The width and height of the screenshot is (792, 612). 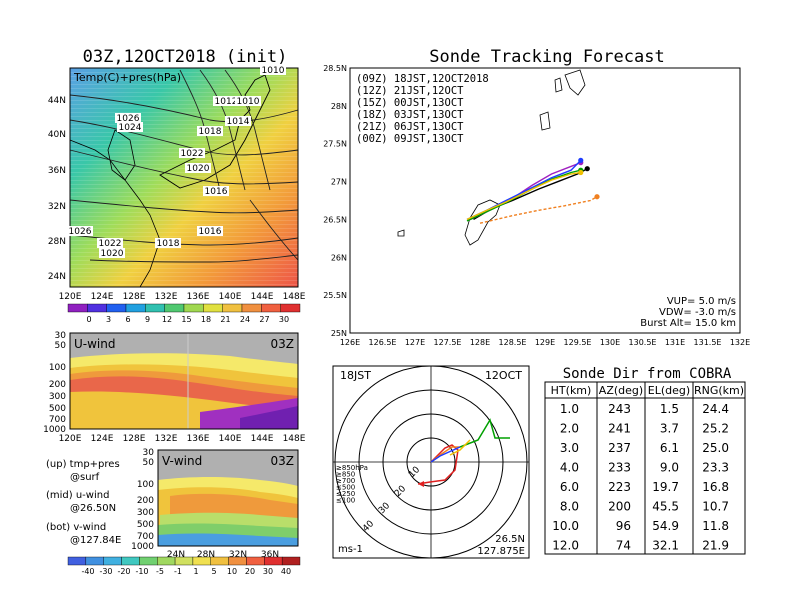 What do you see at coordinates (669, 409) in the screenshot?
I see `table-cell: 1.5` at bounding box center [669, 409].